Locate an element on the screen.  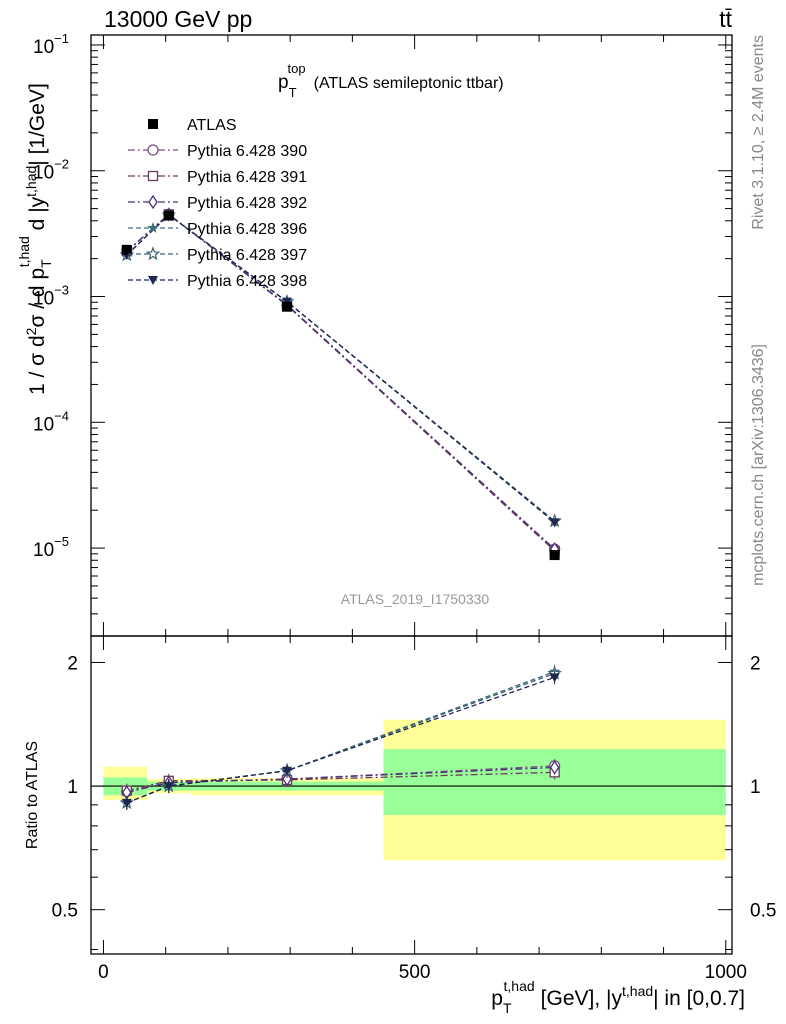
rivet-label: Rivet 3.1.10, ≥ 2.4M events is located at coordinates (758, 132).